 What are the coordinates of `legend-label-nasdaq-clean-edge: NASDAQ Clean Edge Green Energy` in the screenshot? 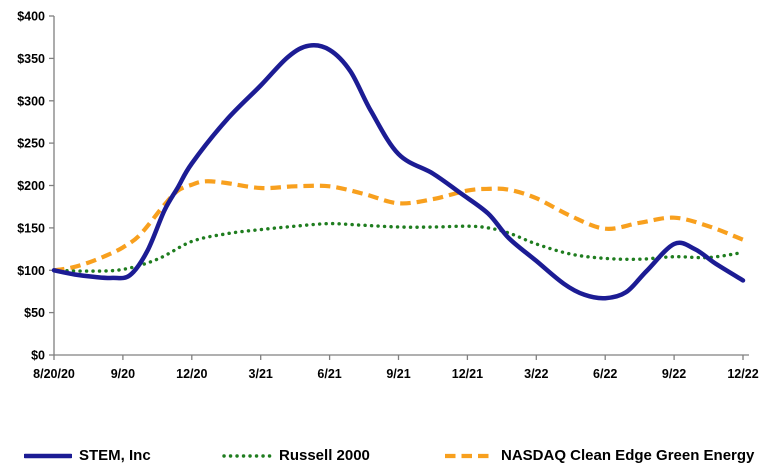 It's located at (628, 455).